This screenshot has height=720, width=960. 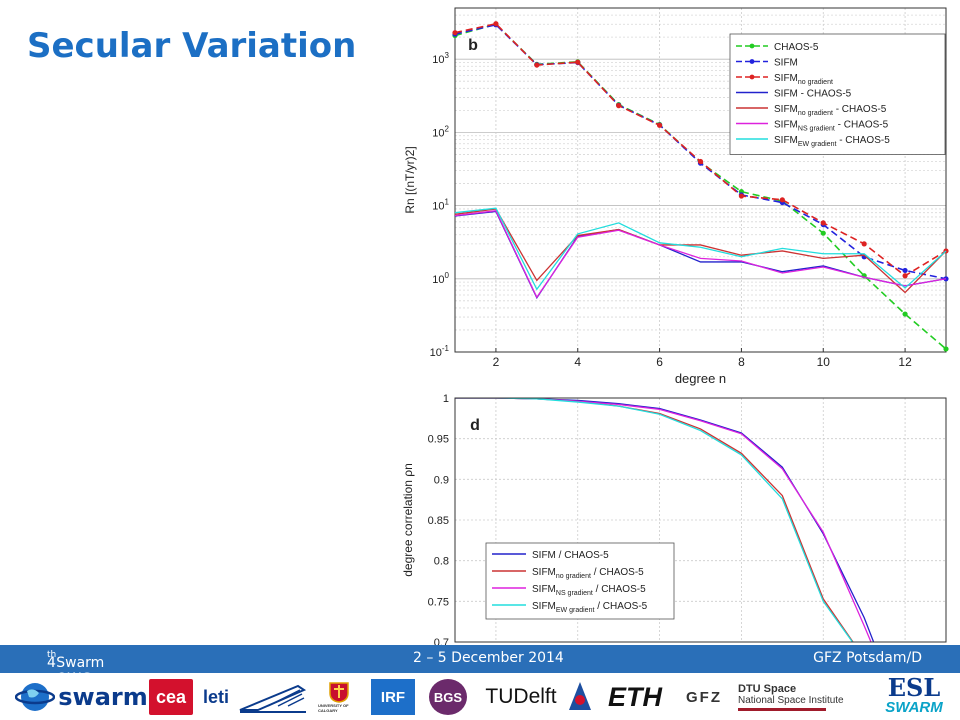 I want to click on dtu-logo: DTU Space National Space Institute, so click(x=801, y=697).